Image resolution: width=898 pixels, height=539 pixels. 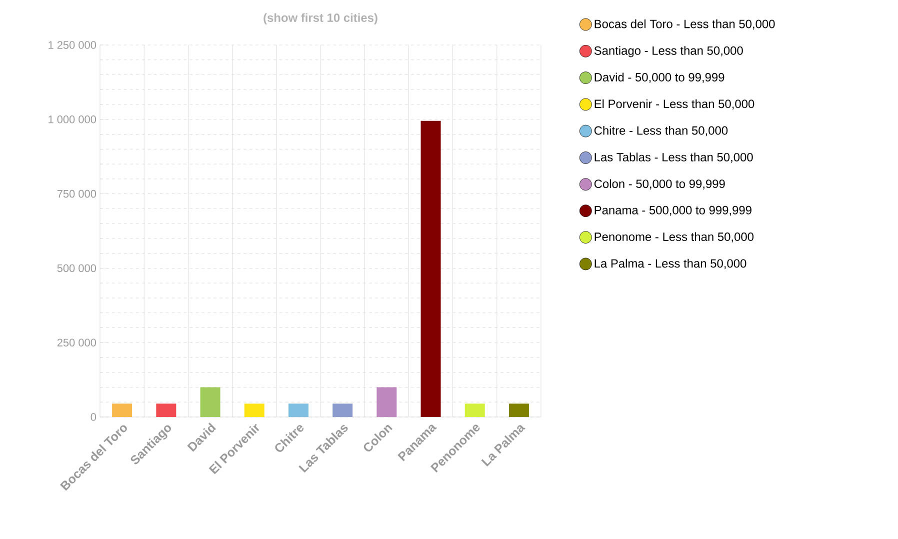 I want to click on legend-label: La Palma - Less than 50,000, so click(x=670, y=264).